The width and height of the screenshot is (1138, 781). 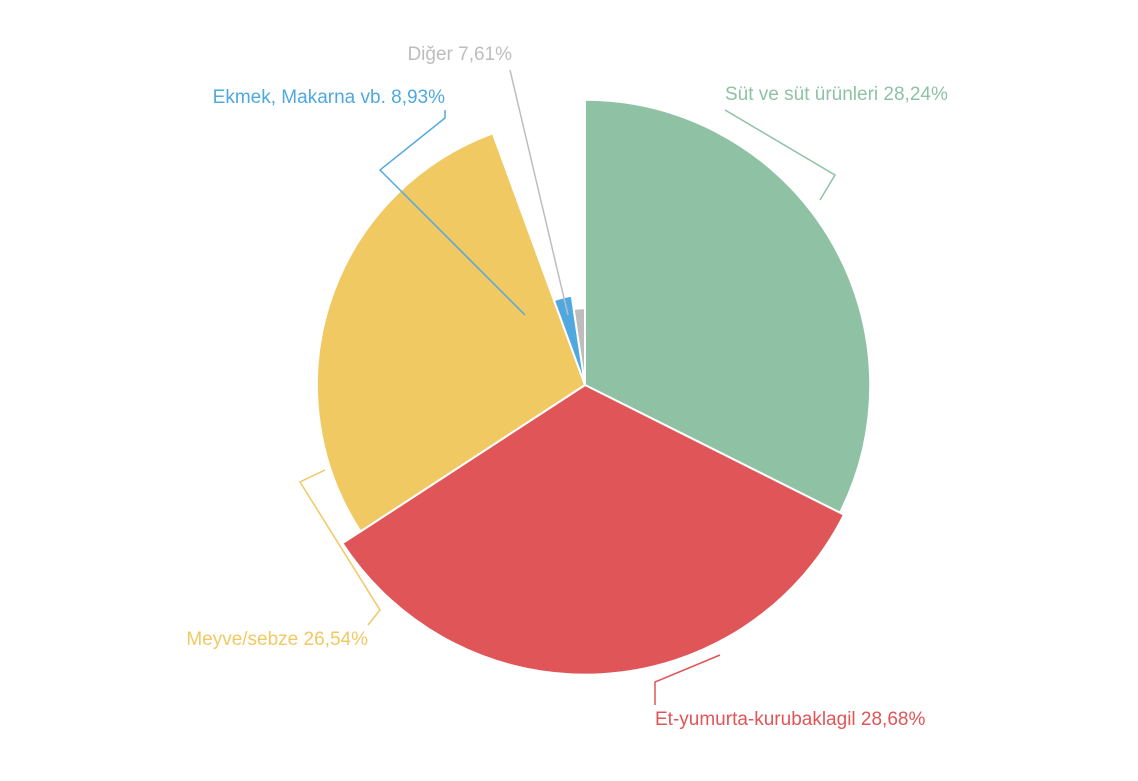 I want to click on slice-value-label: 8,93%, so click(x=418, y=97).